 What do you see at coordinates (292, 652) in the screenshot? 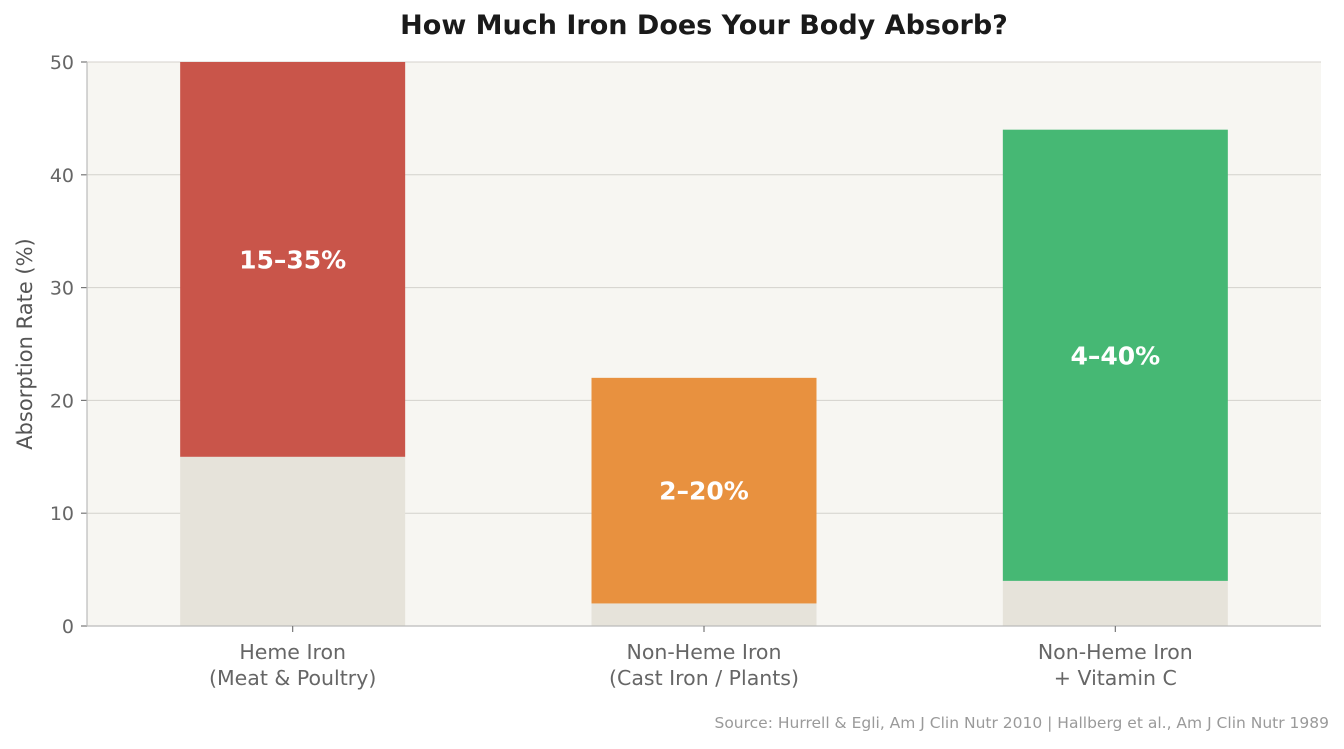
I see `x-tick-label: Heme Iron` at bounding box center [292, 652].